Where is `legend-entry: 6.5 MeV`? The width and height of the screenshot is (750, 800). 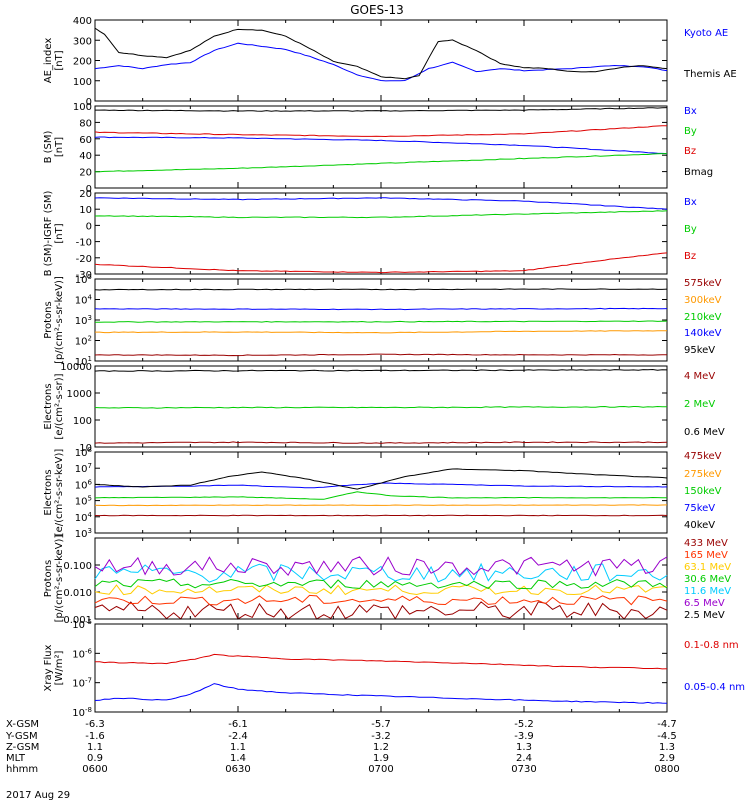 legend-entry: 6.5 MeV is located at coordinates (704, 603).